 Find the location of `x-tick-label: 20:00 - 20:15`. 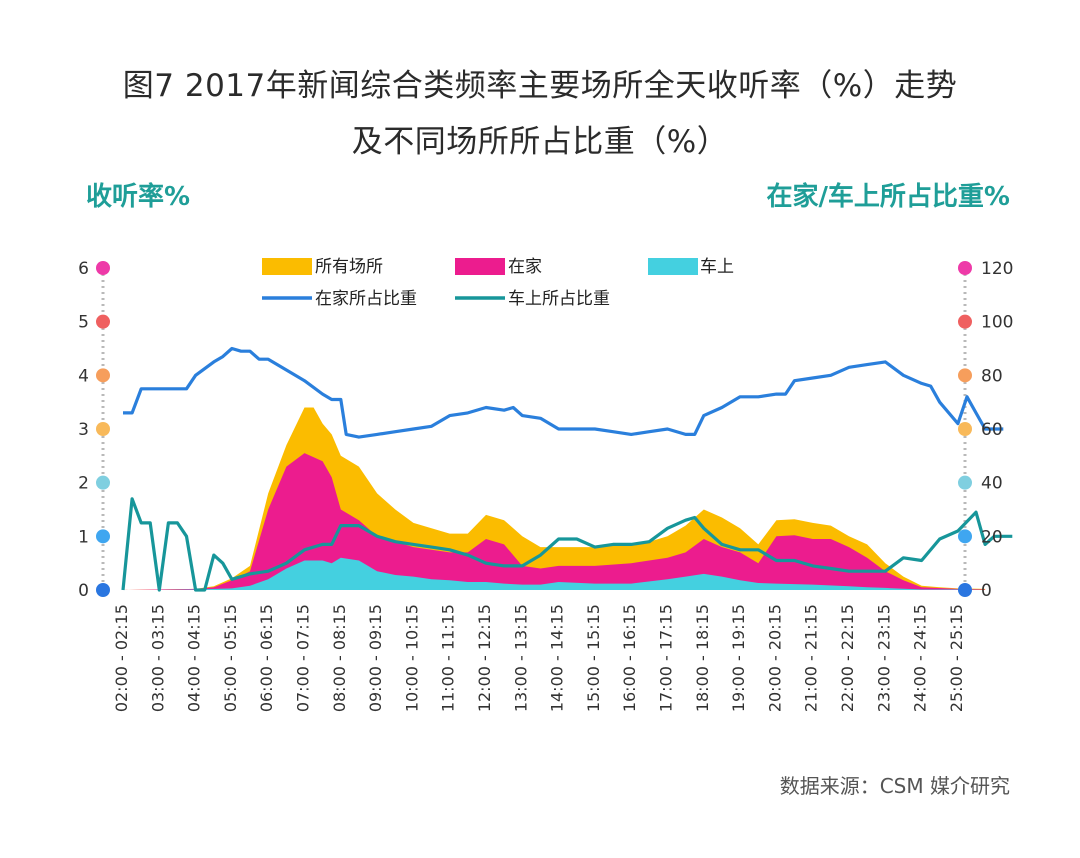

x-tick-label: 20:00 - 20:15 is located at coordinates (774, 658).